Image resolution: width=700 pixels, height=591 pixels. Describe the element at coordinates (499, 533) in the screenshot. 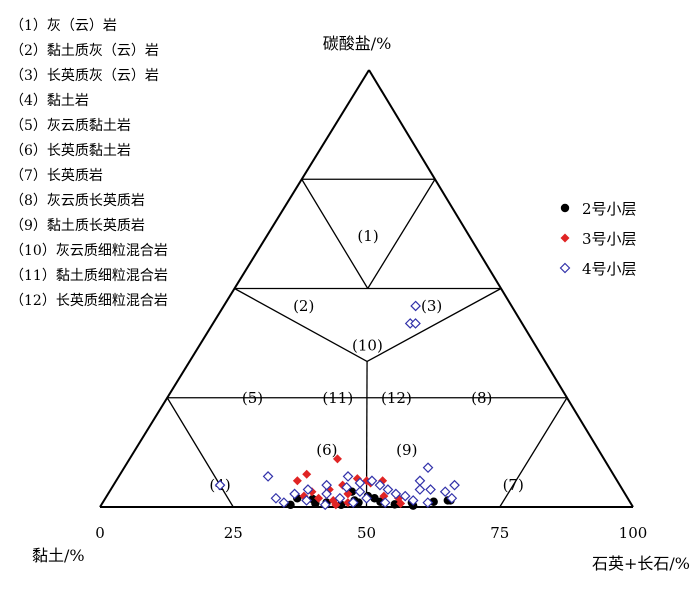

I see `tick-label: 75` at that location.